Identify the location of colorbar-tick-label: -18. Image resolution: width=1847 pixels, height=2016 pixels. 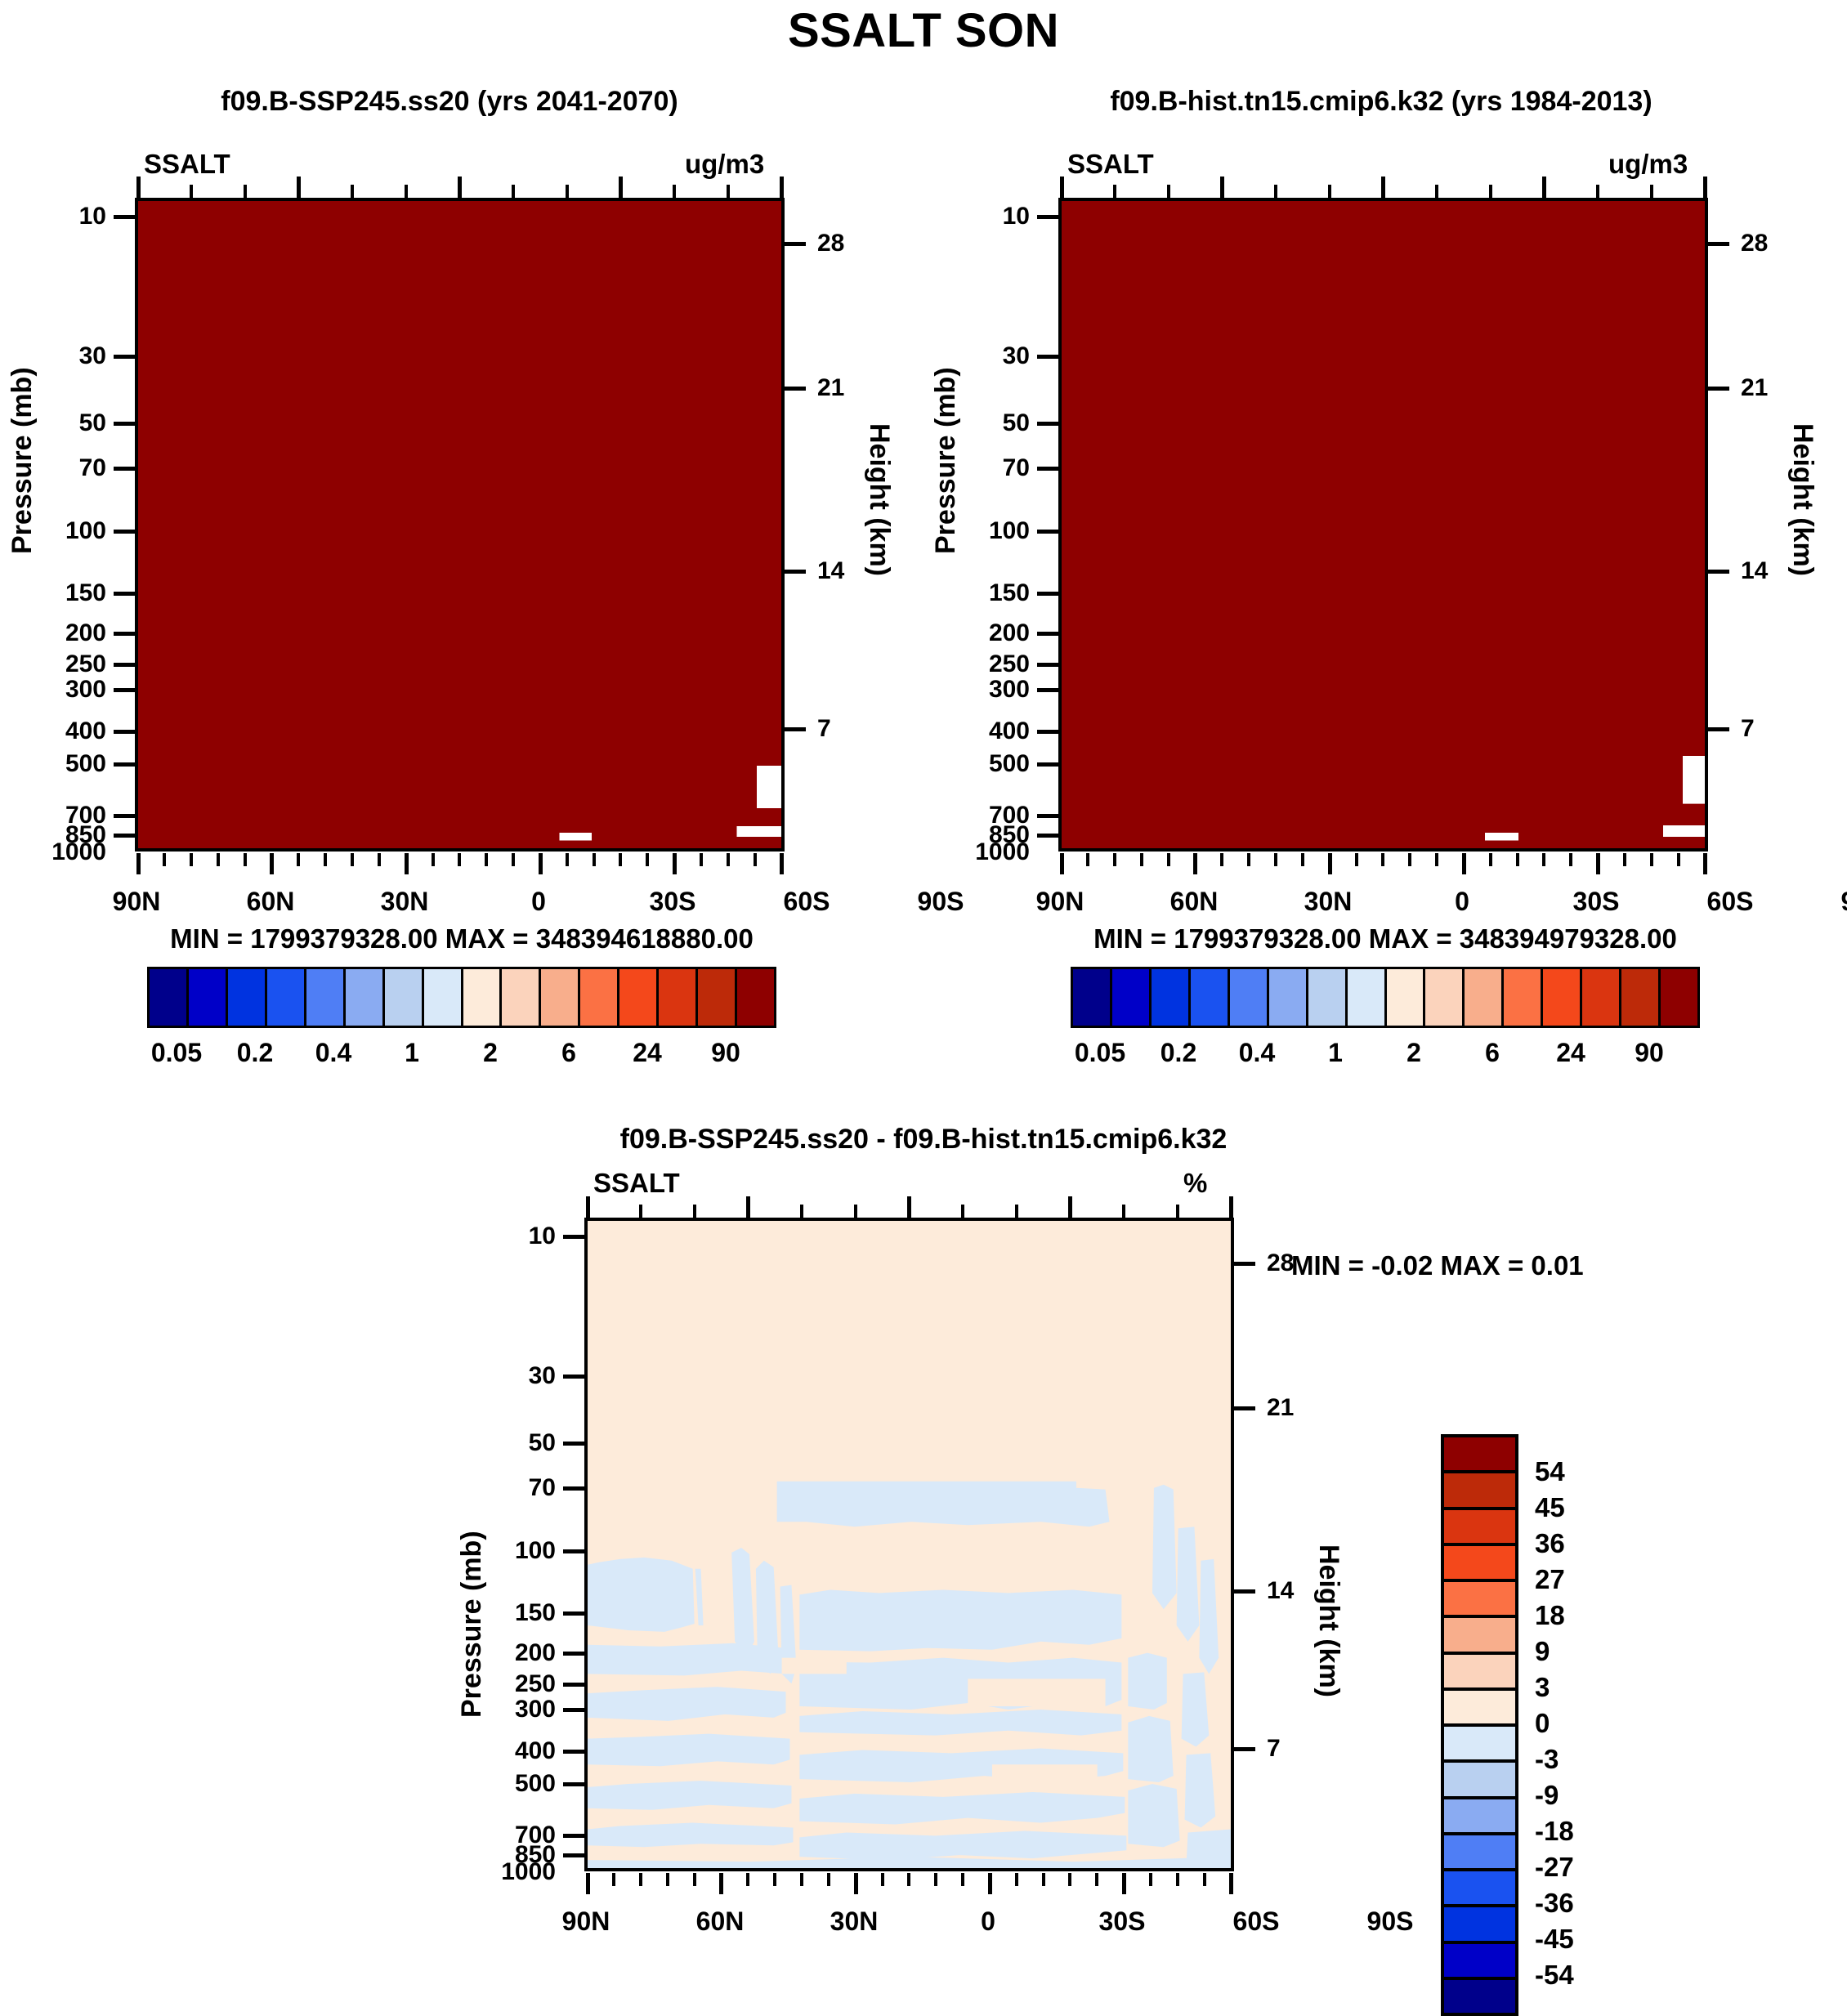
(1554, 1831).